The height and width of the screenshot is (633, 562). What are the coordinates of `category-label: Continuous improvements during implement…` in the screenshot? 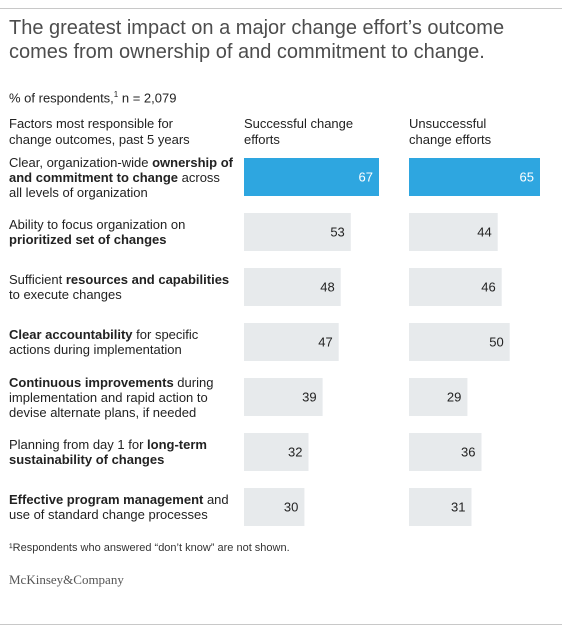 It's located at (121, 397).